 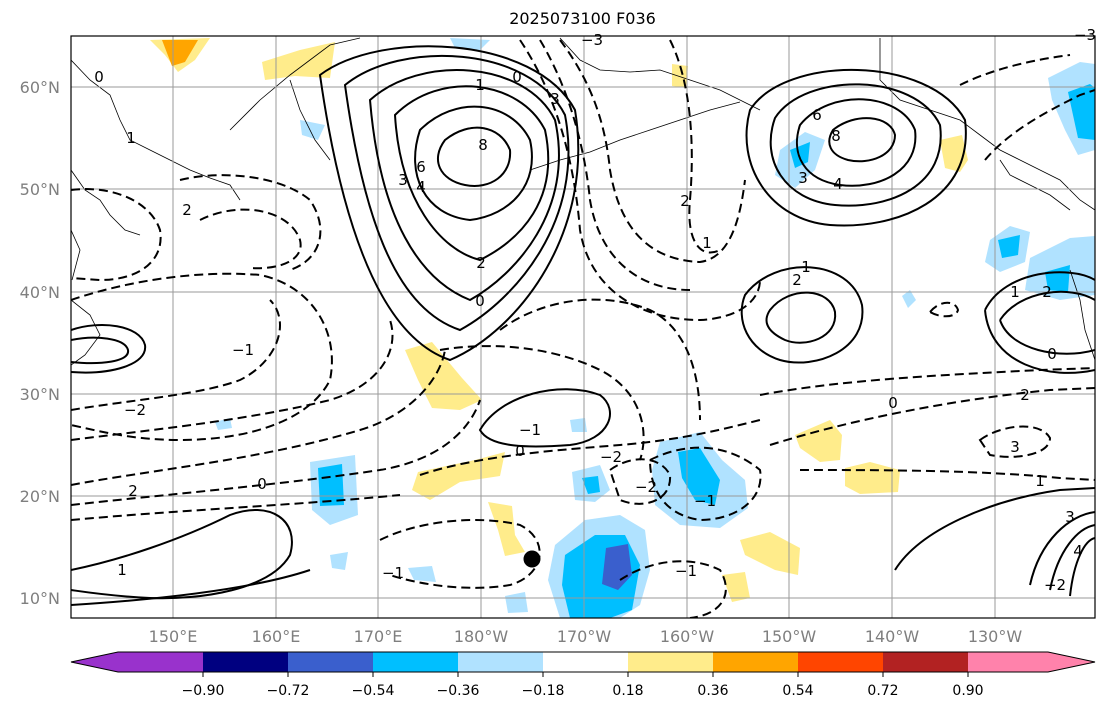 I want to click on colorbar-label: 0.36, so click(x=712, y=691).